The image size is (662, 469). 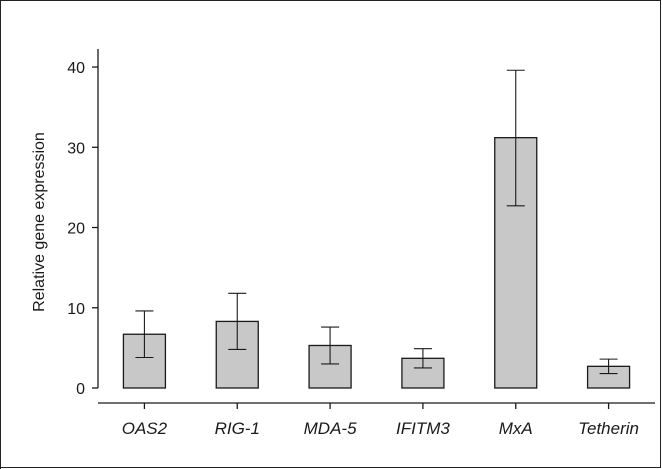 What do you see at coordinates (76, 148) in the screenshot?
I see `y-tick-label-30: 30` at bounding box center [76, 148].